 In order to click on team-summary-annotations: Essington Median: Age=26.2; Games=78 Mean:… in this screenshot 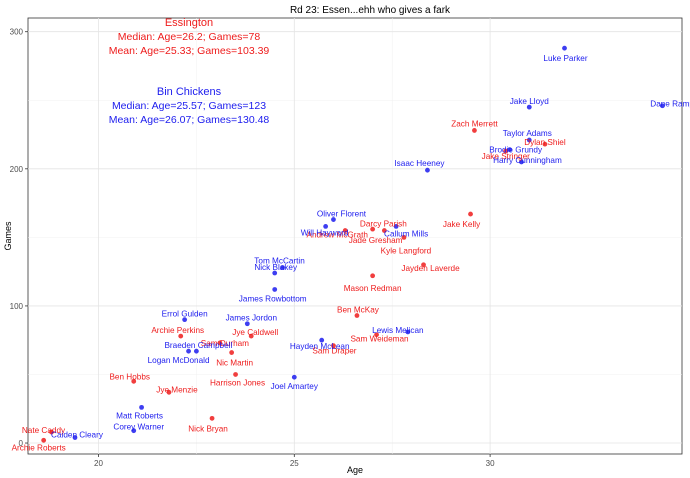, I will do `click(189, 71)`.